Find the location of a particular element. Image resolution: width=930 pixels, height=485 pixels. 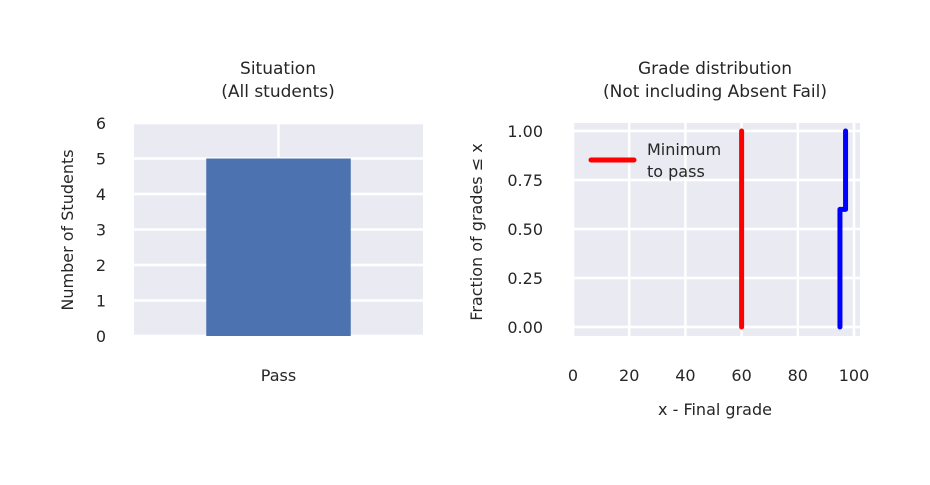

cdf-chart-title-line1: Grade distribution is located at coordinates (715, 69).